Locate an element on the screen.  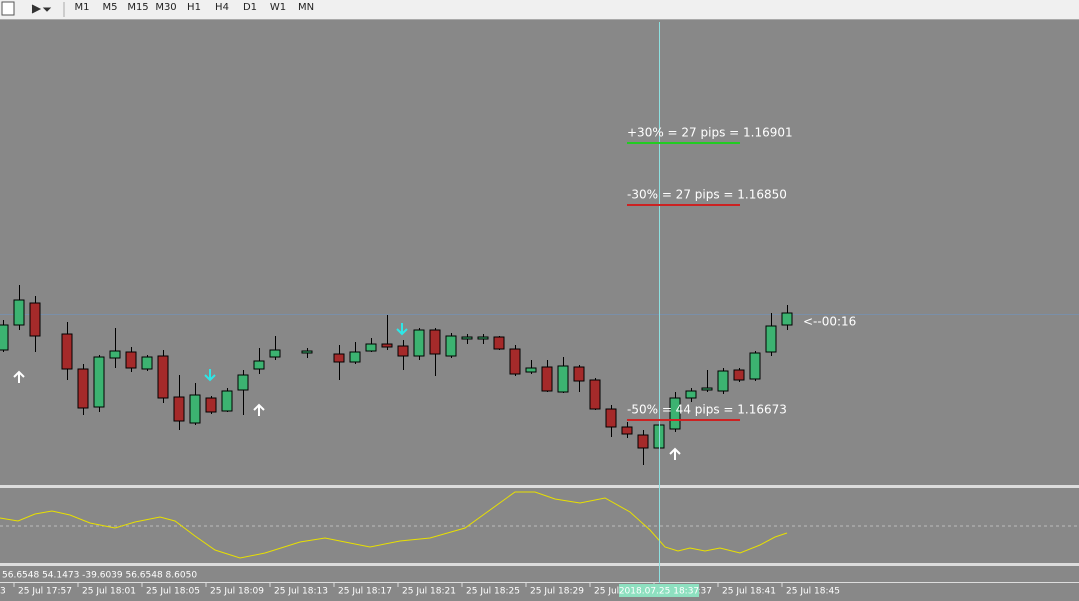
timeframe-button: MN is located at coordinates (306, 7).